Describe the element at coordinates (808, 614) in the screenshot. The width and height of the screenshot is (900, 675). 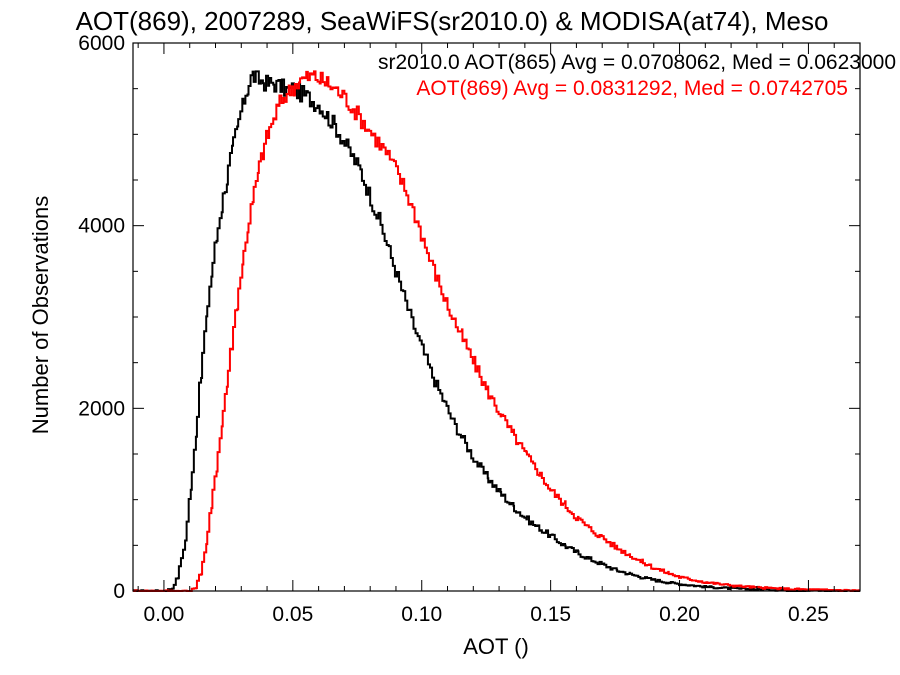
I see `x-tick-label: 0.25` at that location.